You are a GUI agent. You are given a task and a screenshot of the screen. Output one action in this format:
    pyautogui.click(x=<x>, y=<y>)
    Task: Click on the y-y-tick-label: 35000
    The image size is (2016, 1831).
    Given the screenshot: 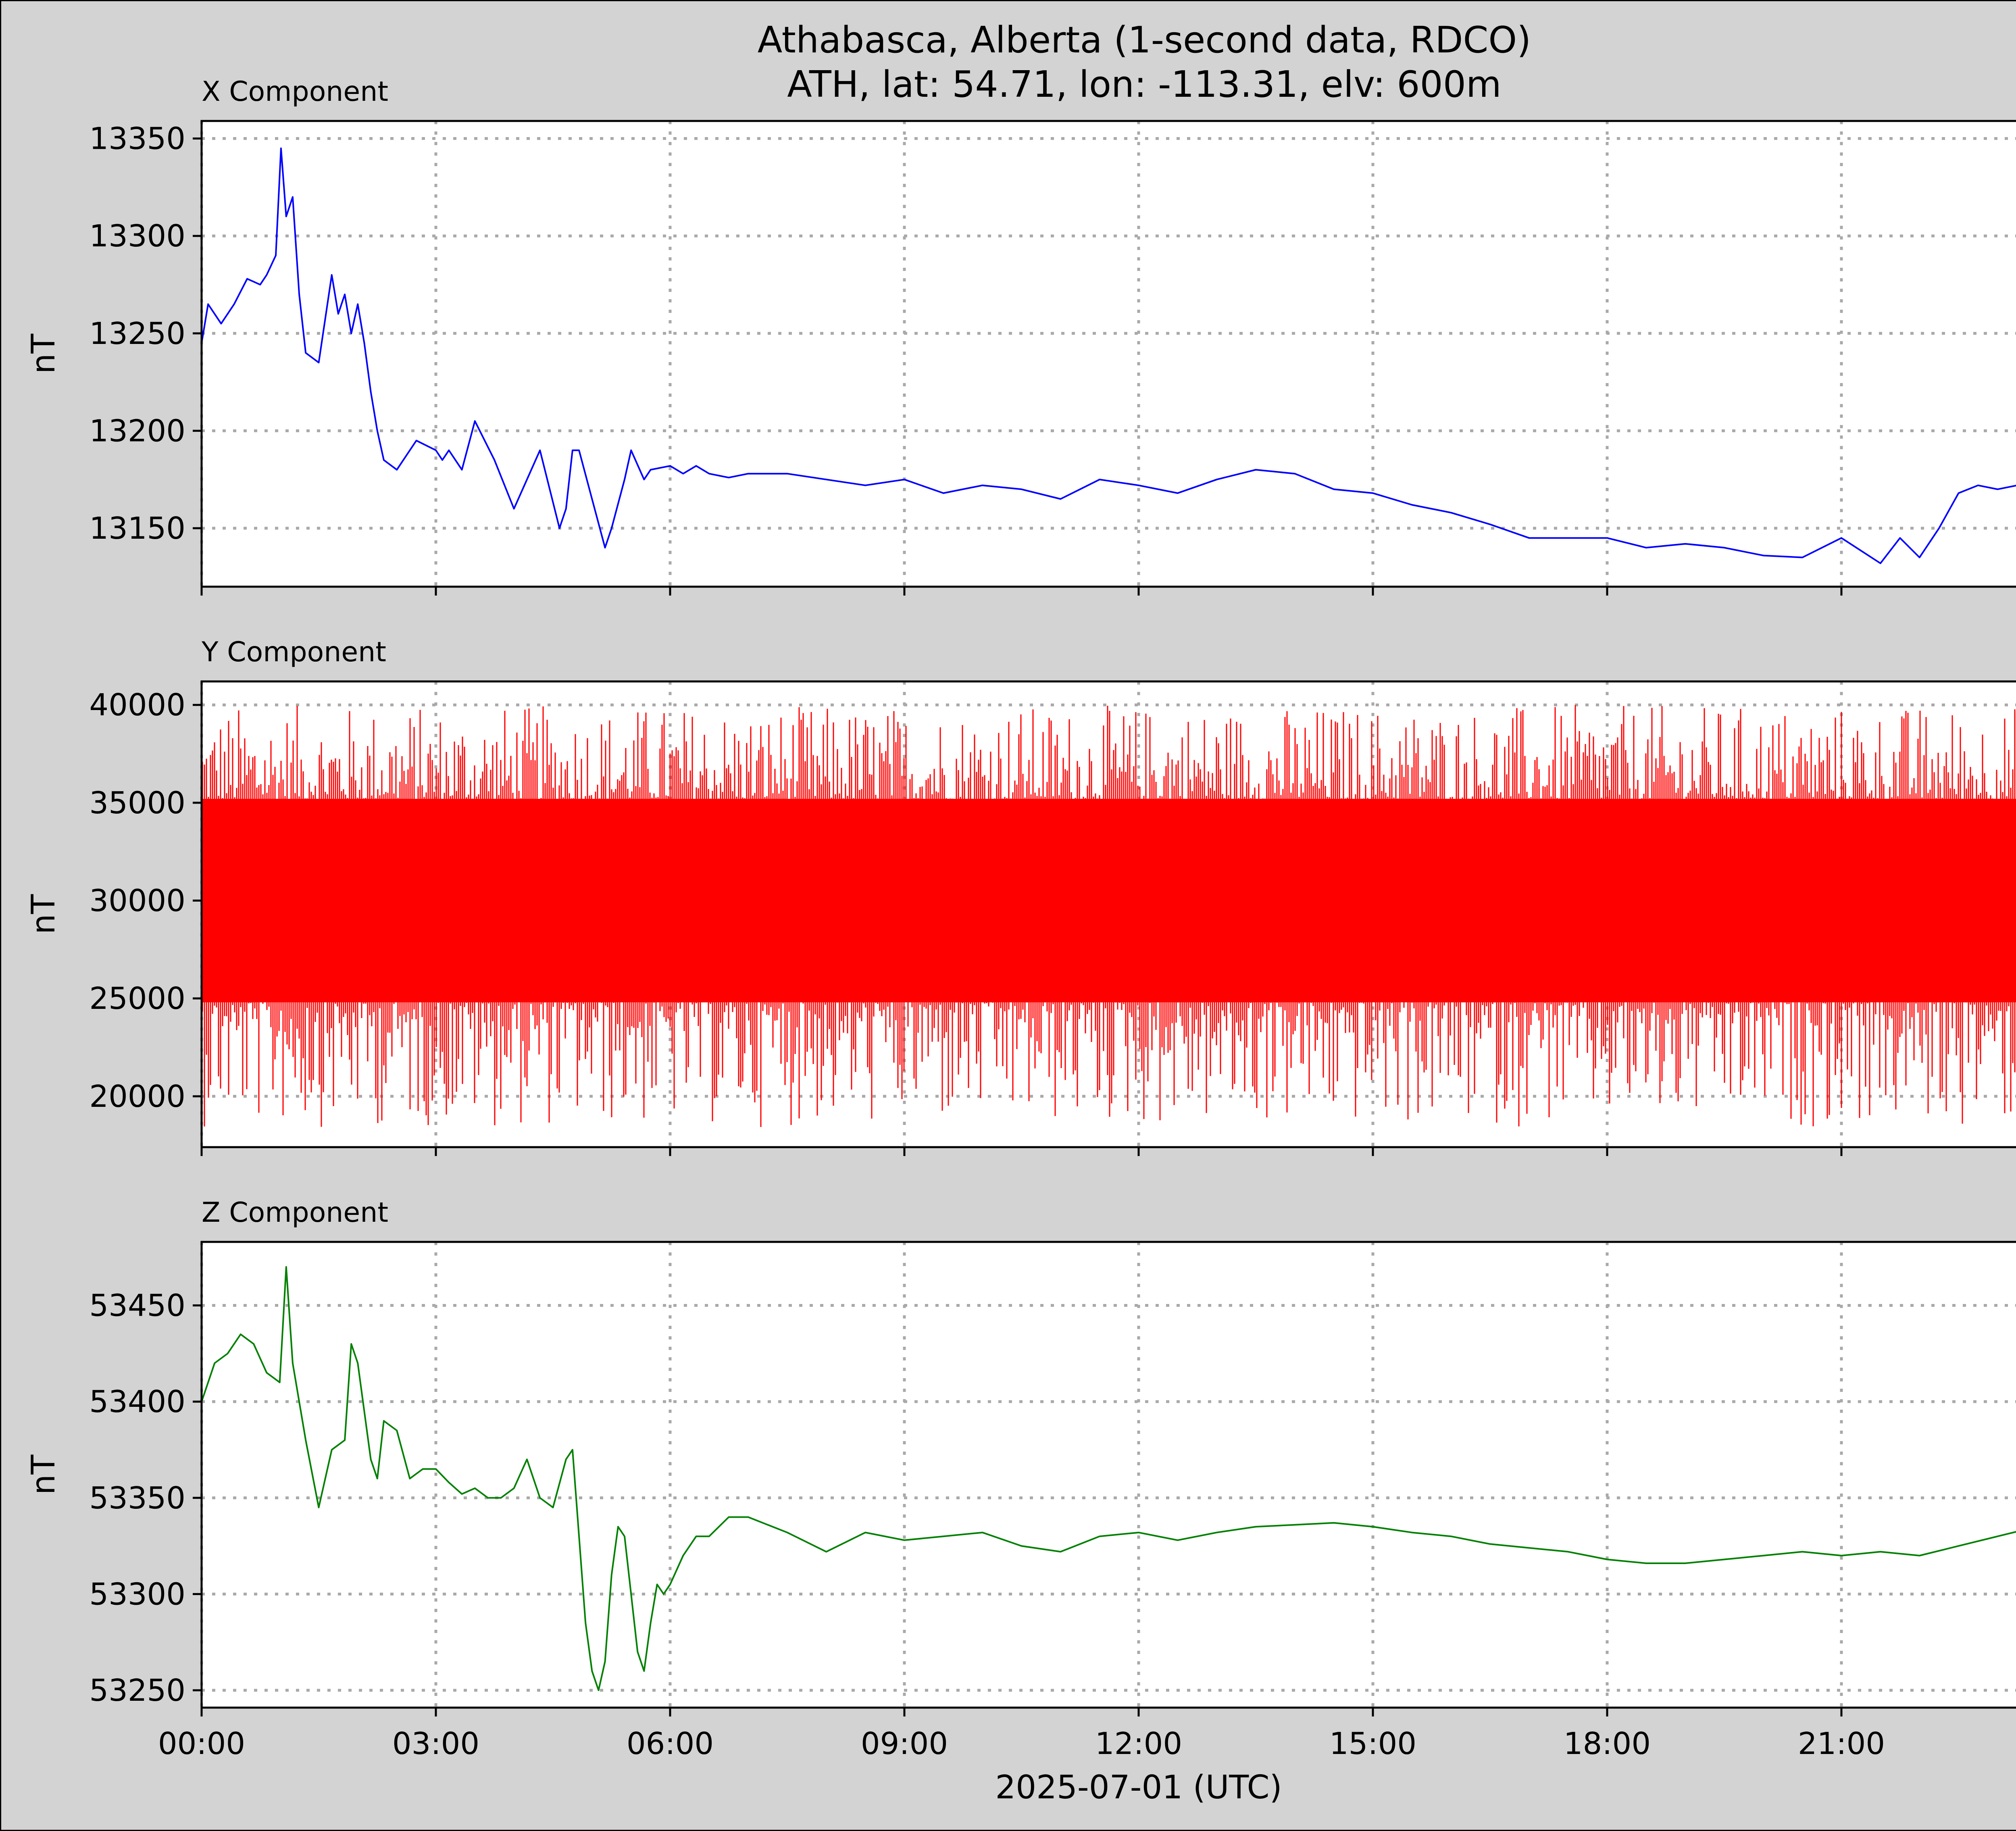 What is the action you would take?
    pyautogui.click(x=137, y=803)
    